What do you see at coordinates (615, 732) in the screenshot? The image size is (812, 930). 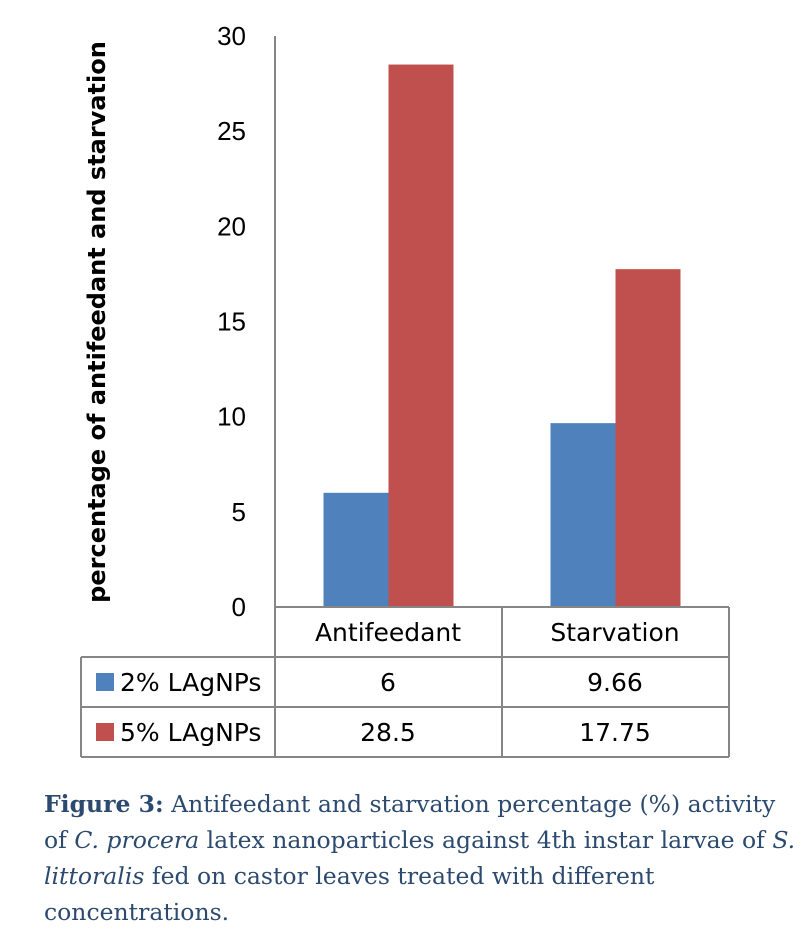 I see `table-cell-5pct-starvation: 17.75` at bounding box center [615, 732].